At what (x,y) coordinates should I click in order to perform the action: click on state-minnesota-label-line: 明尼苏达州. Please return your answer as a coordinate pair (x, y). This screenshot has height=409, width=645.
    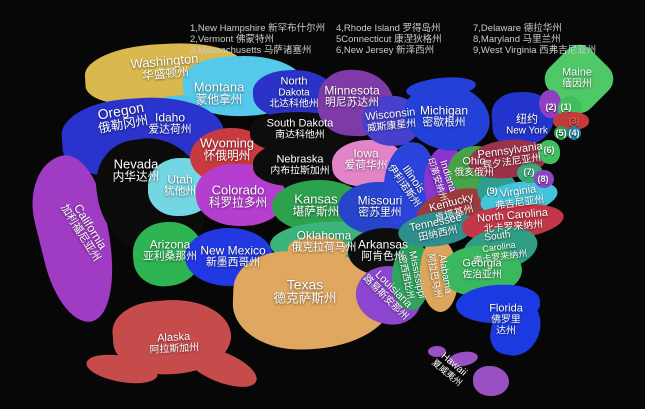
    Looking at the image, I should click on (352, 102).